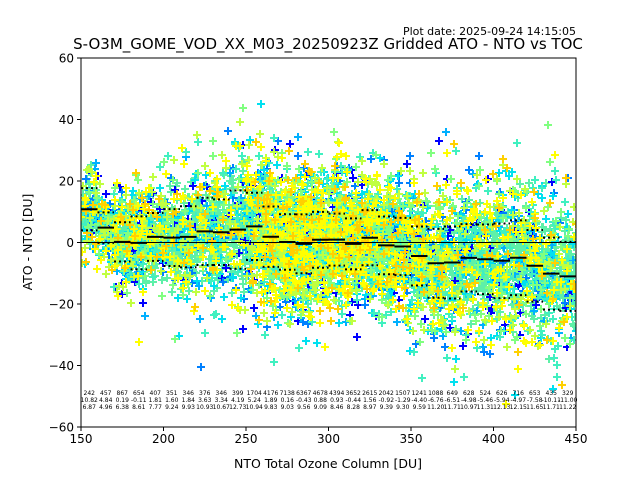  What do you see at coordinates (419, 400) in the screenshot?
I see `bin-mean-label: -4.40` at bounding box center [419, 400].